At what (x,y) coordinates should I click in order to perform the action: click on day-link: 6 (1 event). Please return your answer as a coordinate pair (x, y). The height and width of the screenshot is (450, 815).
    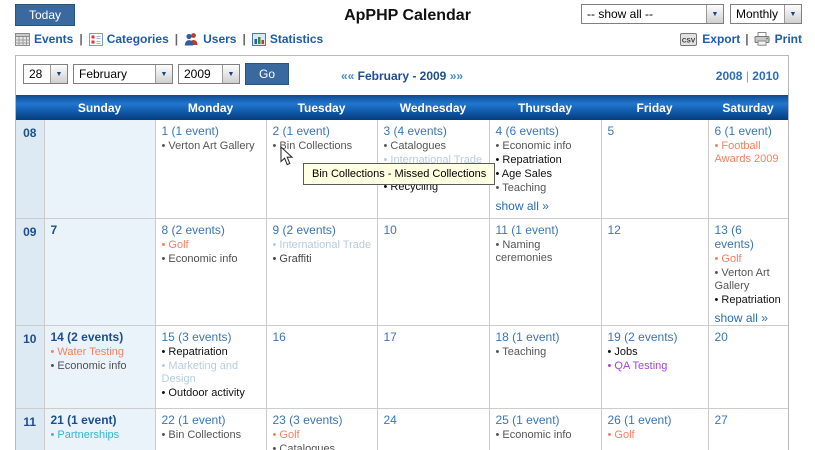
    Looking at the image, I should click on (743, 131).